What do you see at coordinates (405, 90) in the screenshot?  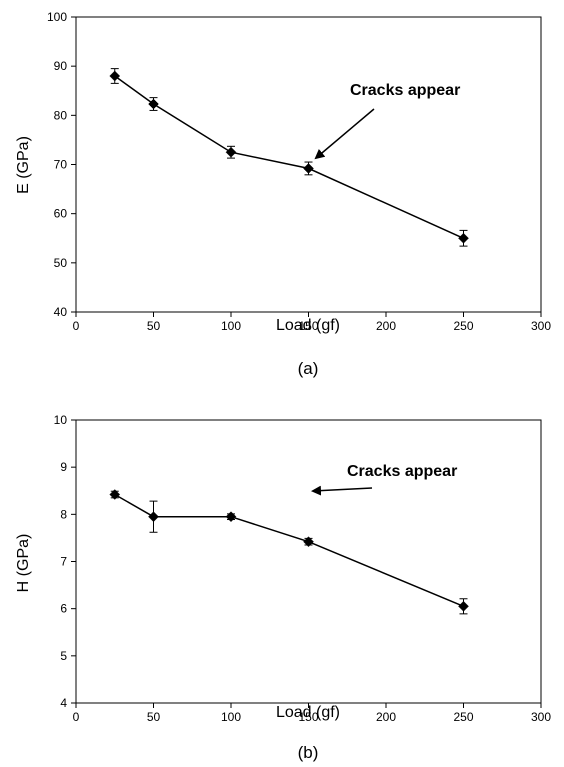 I see `chart-a-annotation: Cracks appear` at bounding box center [405, 90].